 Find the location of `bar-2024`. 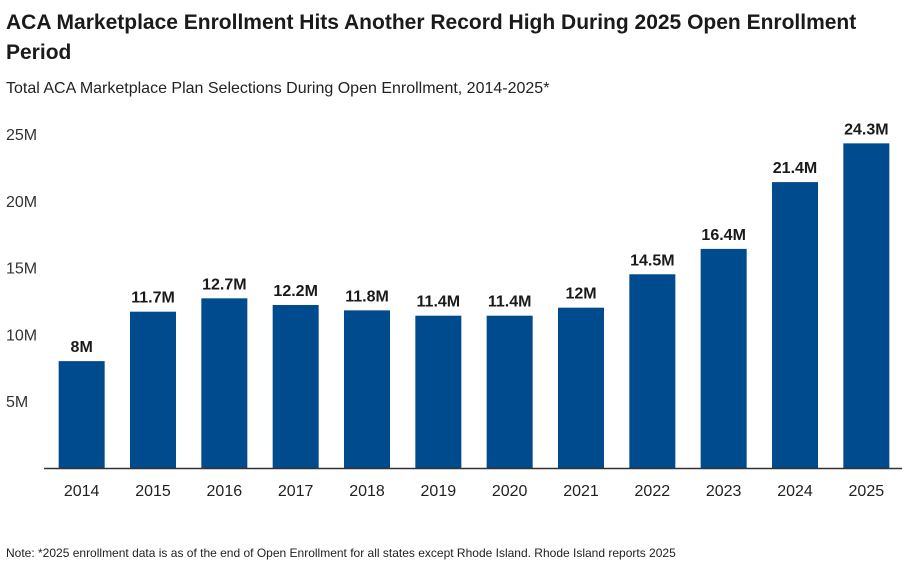

bar-2024 is located at coordinates (795, 325).